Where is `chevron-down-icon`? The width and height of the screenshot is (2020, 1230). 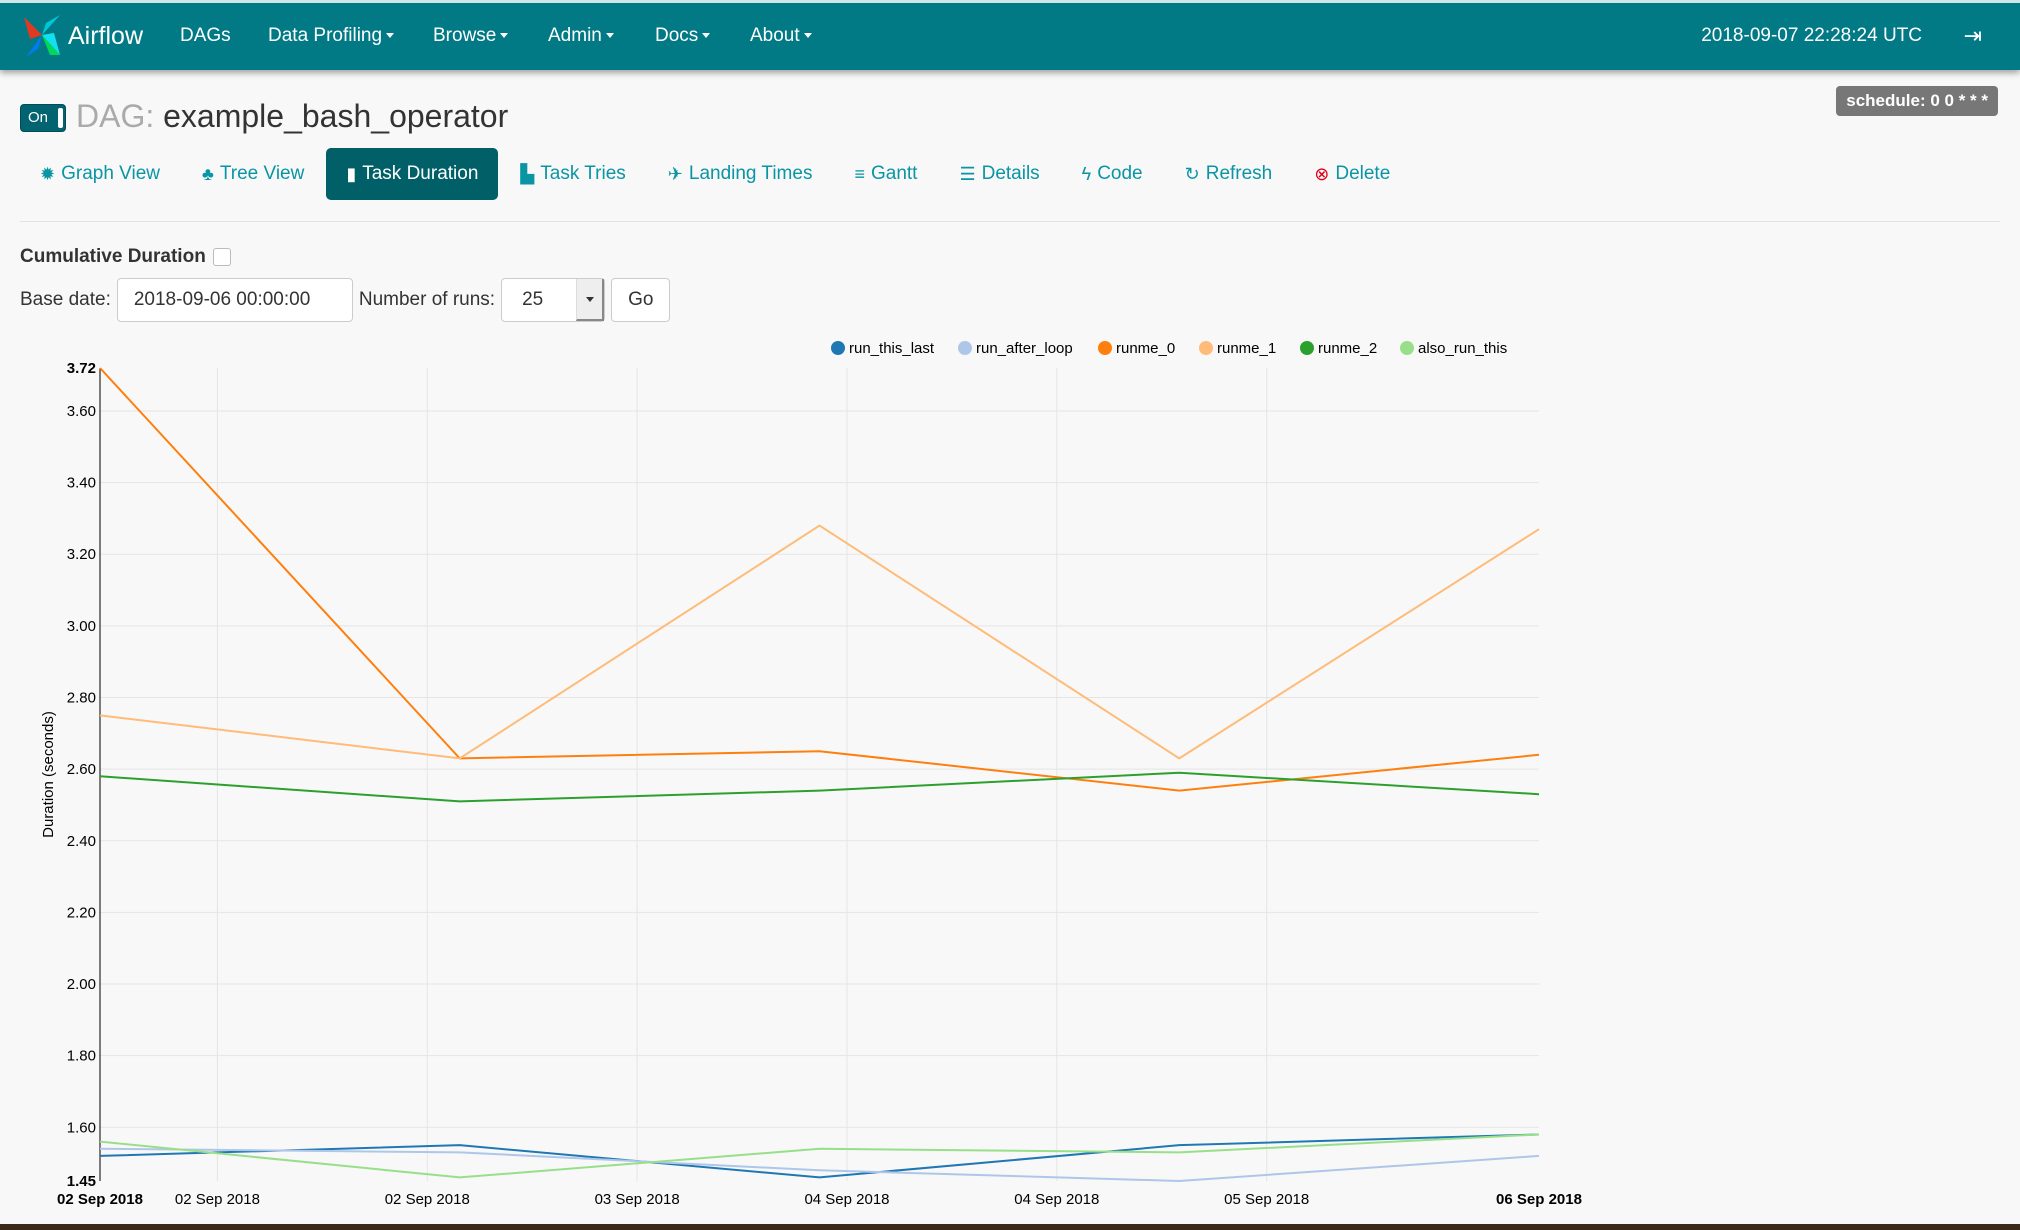
chevron-down-icon is located at coordinates (590, 300).